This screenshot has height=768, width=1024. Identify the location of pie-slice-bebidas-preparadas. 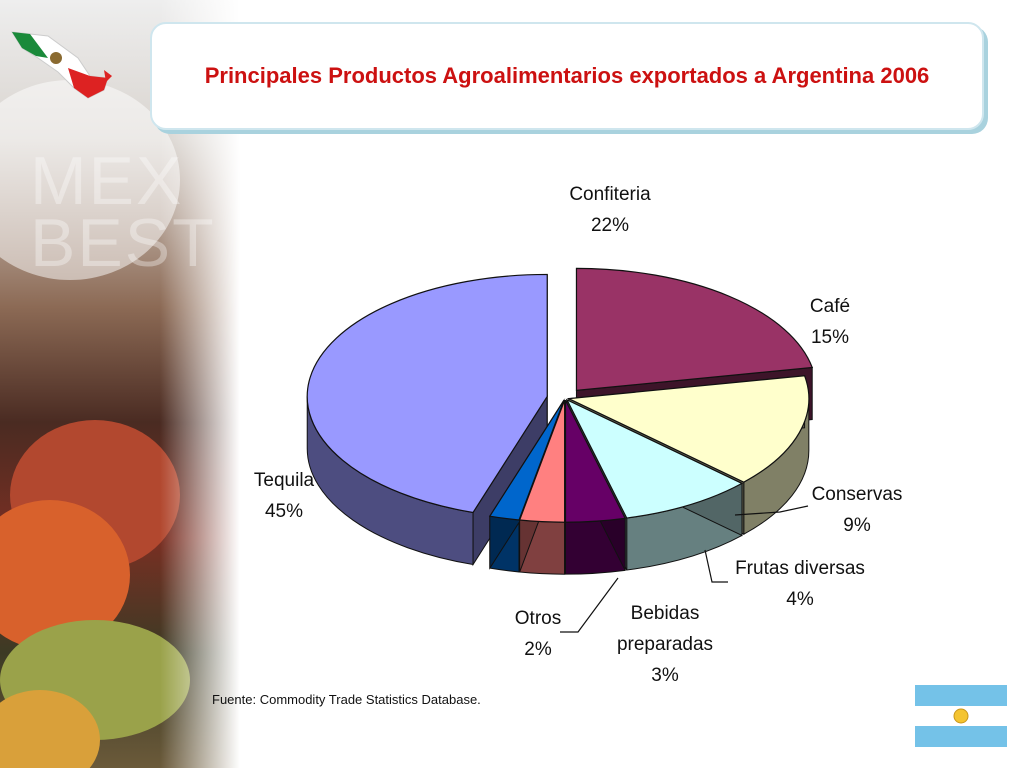
(542, 461).